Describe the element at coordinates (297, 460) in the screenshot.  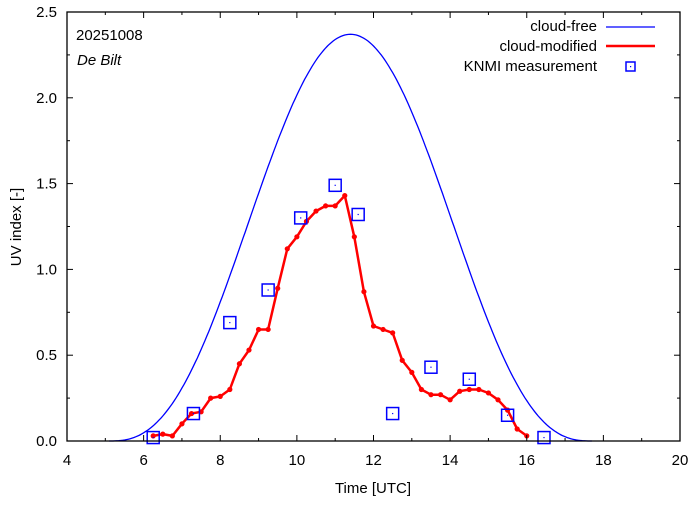
I see `x-tick-label: 10` at that location.